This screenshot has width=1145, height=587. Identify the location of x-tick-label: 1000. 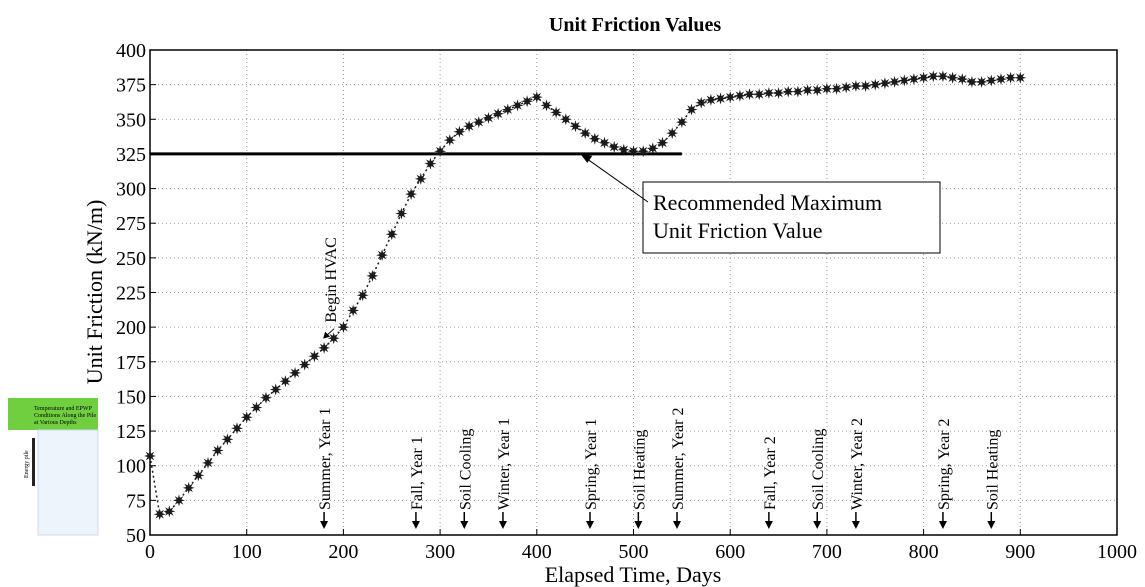
(1117, 552).